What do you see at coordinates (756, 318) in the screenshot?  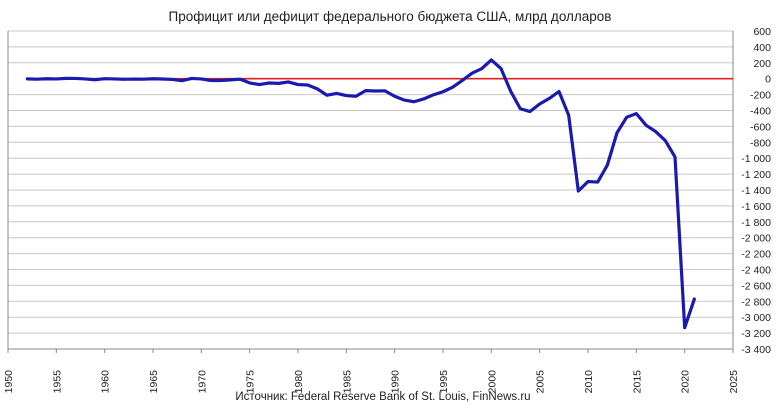 I see `y-tick-label: -3 000` at bounding box center [756, 318].